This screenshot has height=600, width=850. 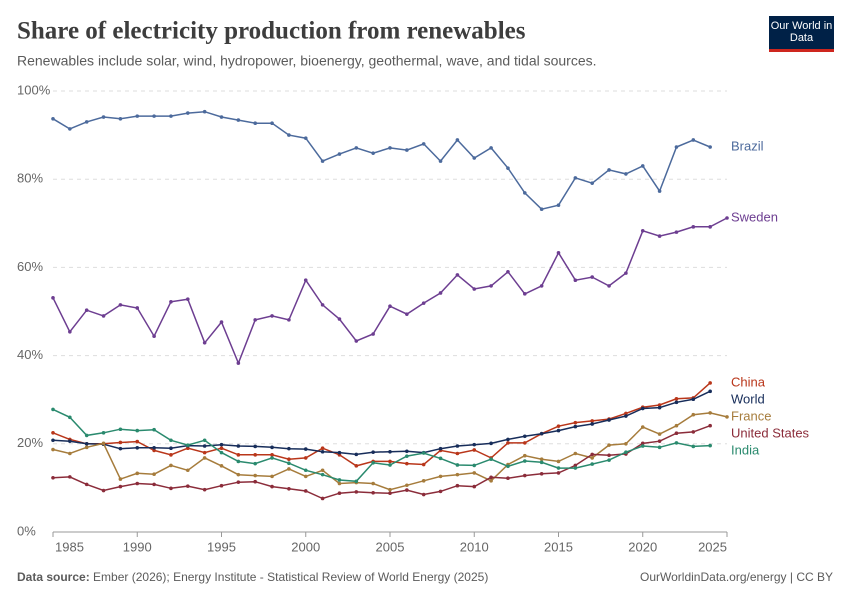 What do you see at coordinates (474, 546) in the screenshot?
I see `x-tick-label: 2010` at bounding box center [474, 546].